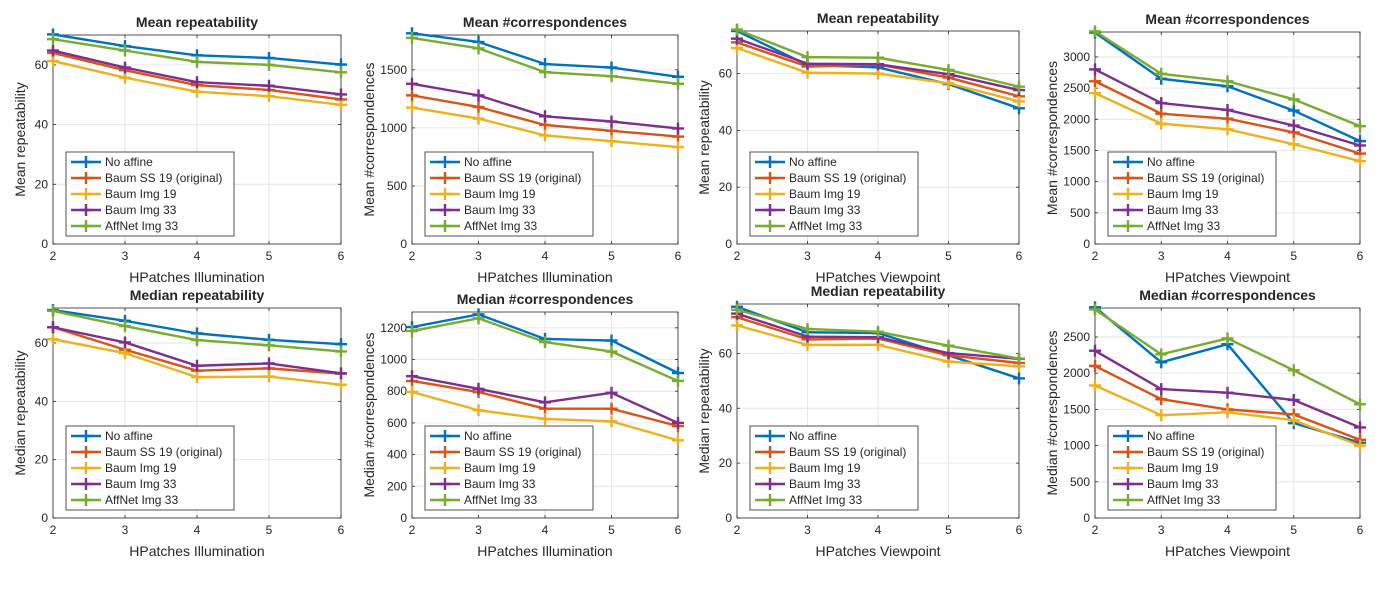 The width and height of the screenshot is (1395, 591). What do you see at coordinates (1227, 256) in the screenshot?
I see `x-tick-label: 4` at bounding box center [1227, 256].